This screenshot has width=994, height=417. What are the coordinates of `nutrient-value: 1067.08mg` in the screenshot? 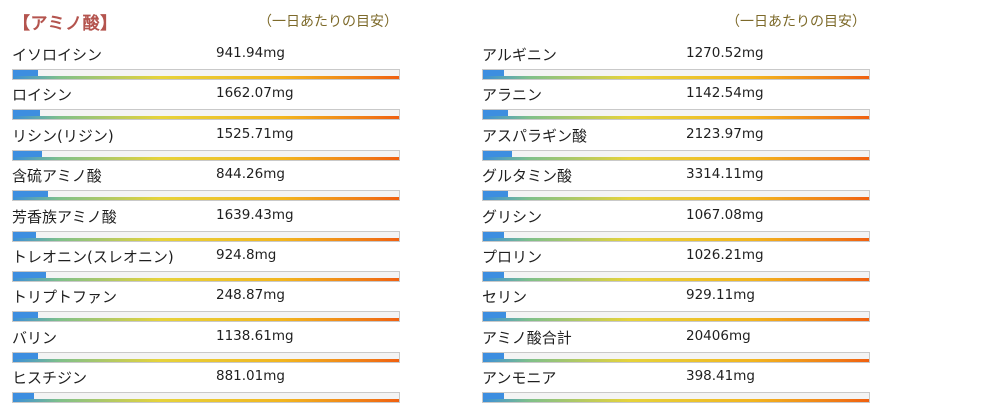 It's located at (725, 214).